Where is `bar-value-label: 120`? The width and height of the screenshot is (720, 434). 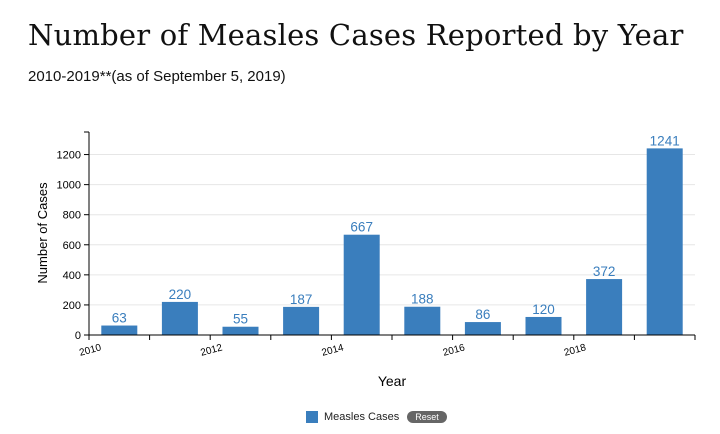
bar-value-label: 120 is located at coordinates (543, 309).